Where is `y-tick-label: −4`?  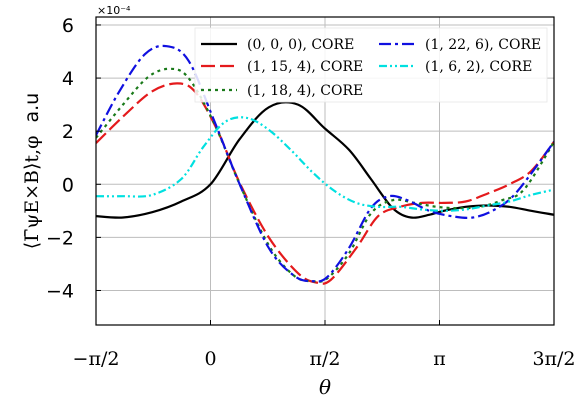 y-tick-label: −4 is located at coordinates (60, 291).